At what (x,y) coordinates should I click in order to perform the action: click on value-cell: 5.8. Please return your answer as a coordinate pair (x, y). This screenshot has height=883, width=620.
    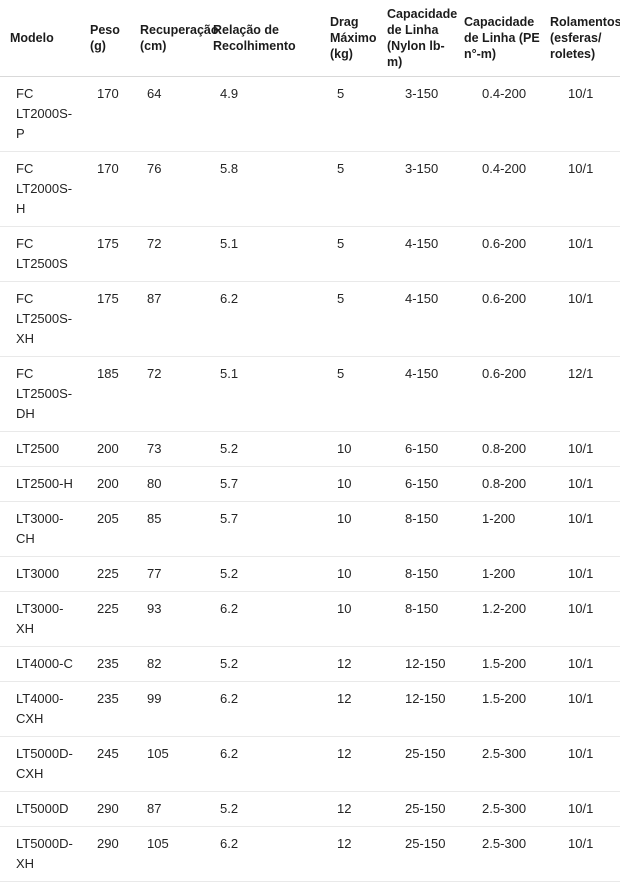
    Looking at the image, I should click on (261, 189).